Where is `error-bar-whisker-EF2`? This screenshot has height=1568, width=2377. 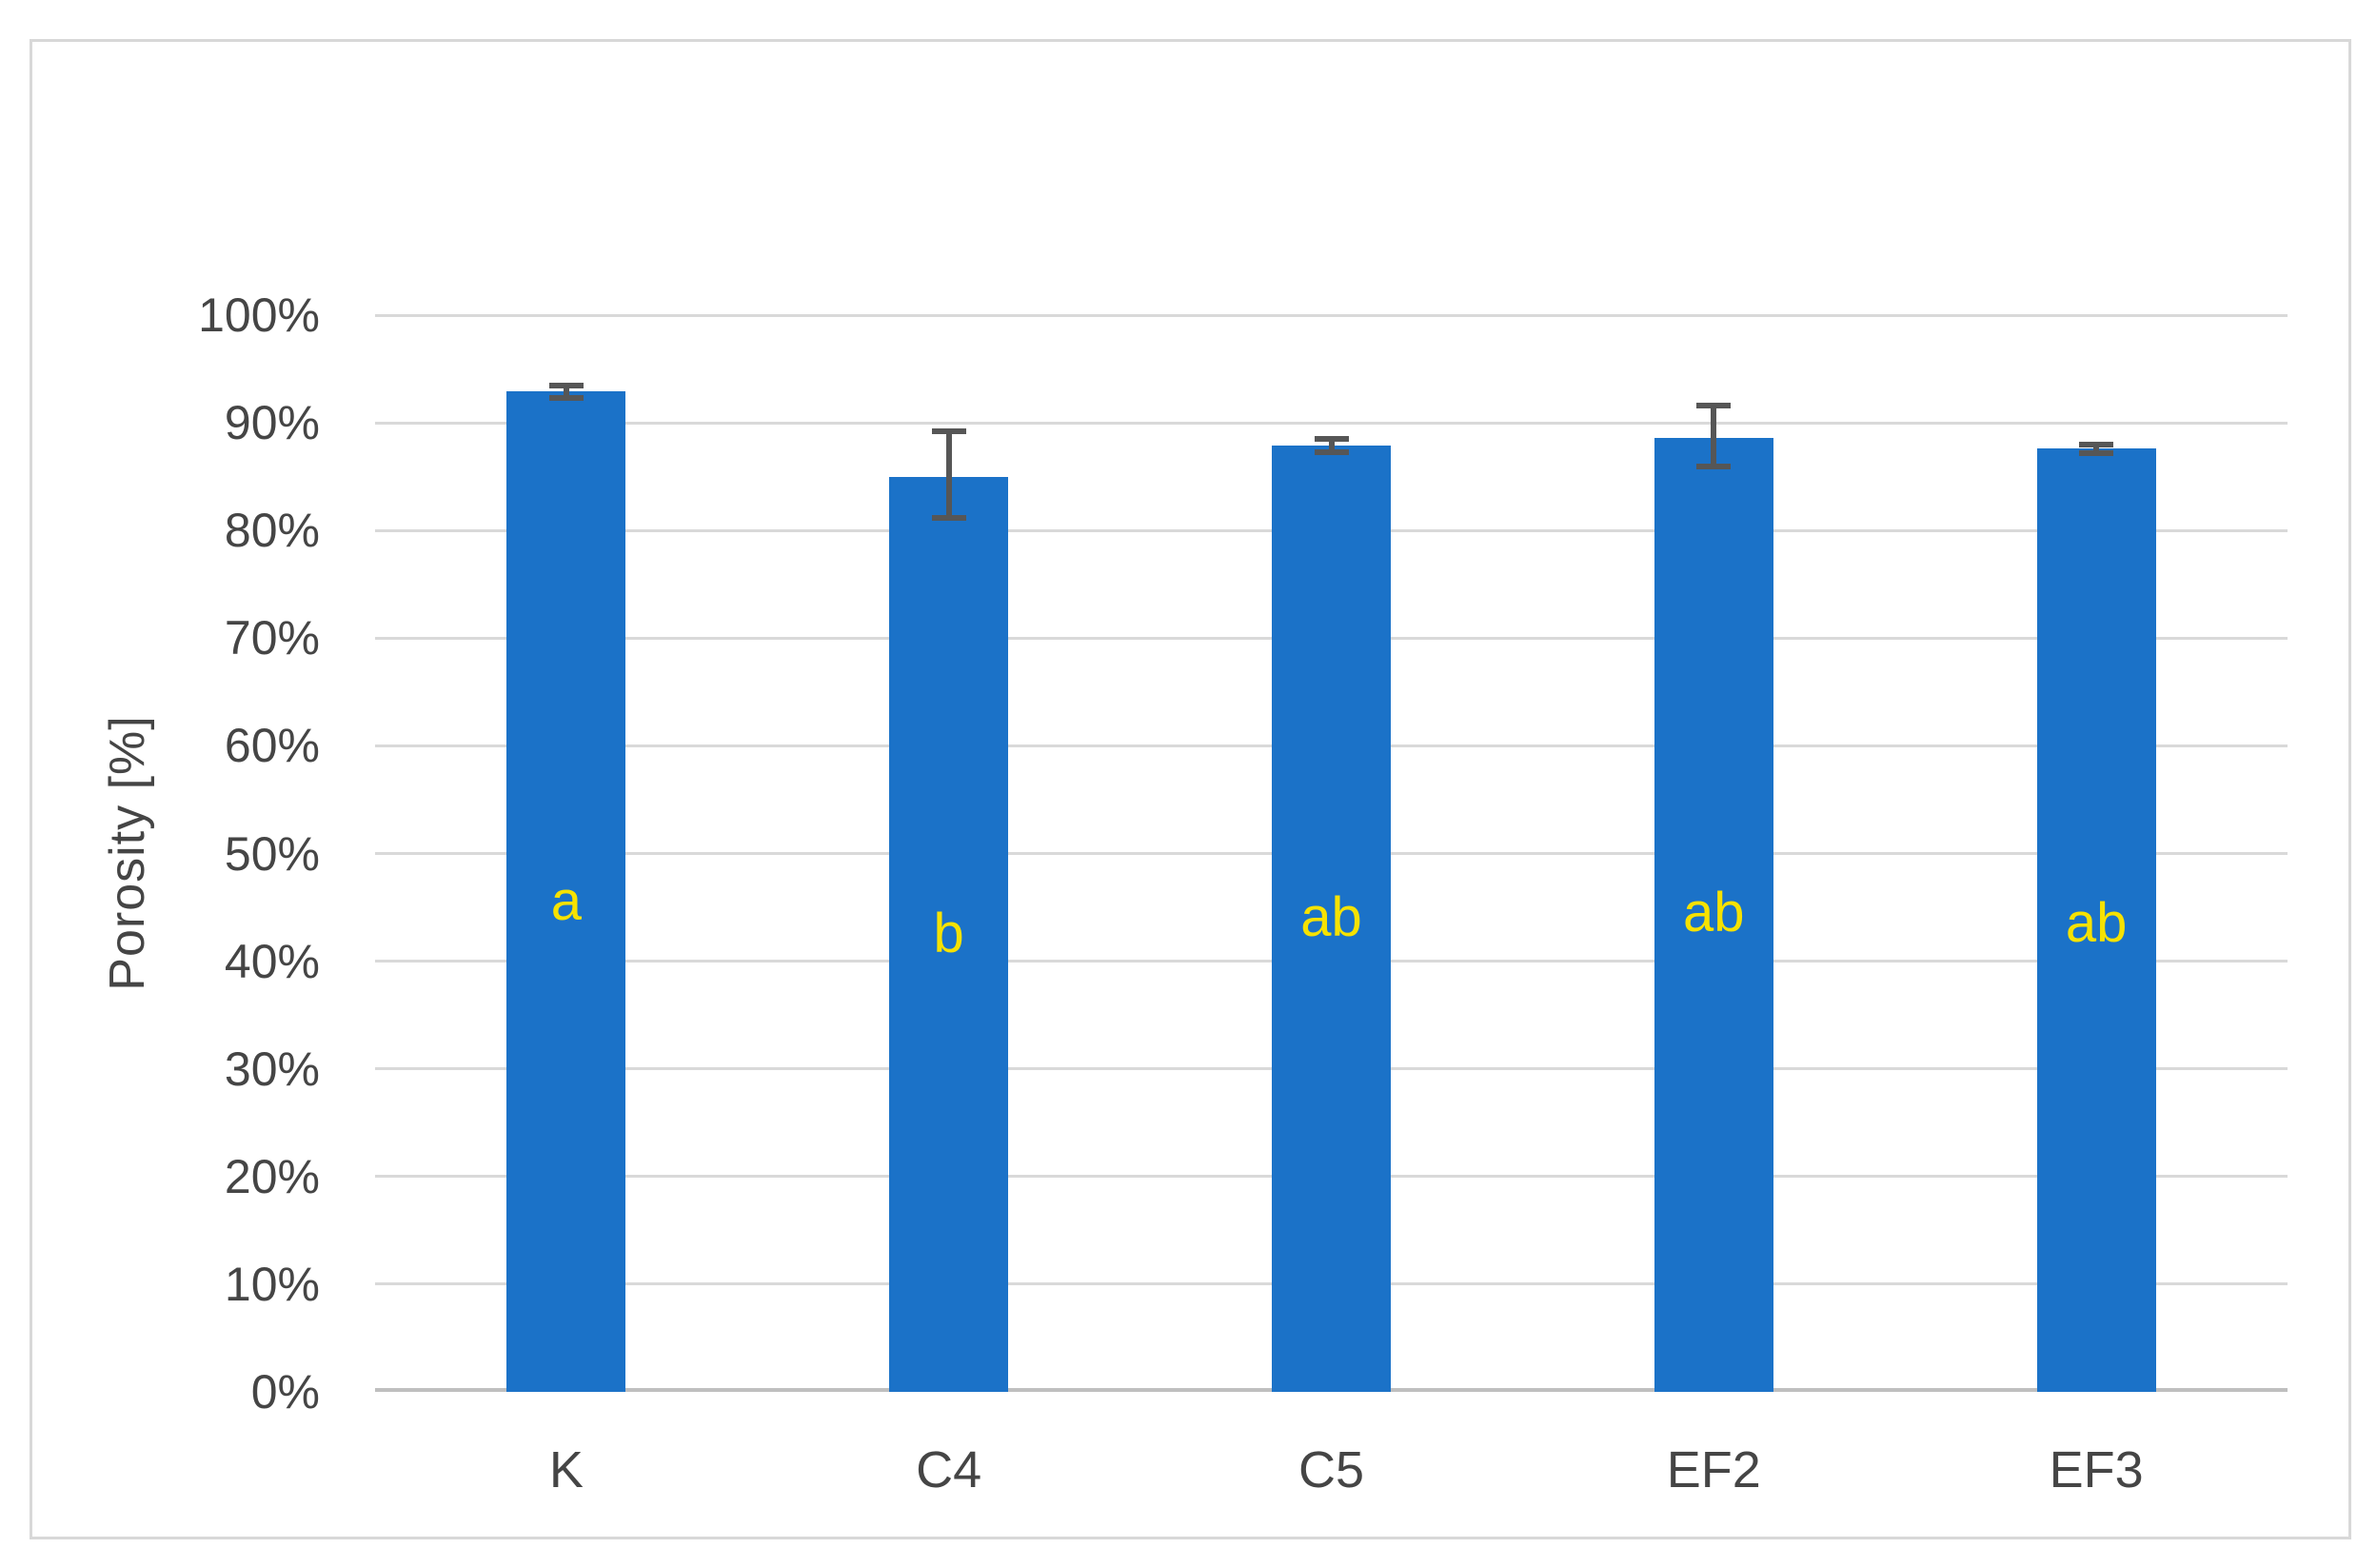
error-bar-whisker-EF2 is located at coordinates (1714, 437).